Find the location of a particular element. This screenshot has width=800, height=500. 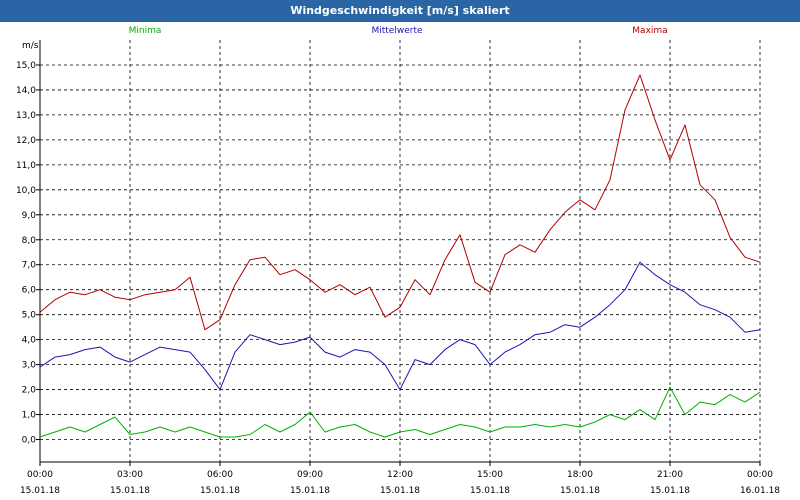

y-axis-unit-label: m/s is located at coordinates (30, 46).